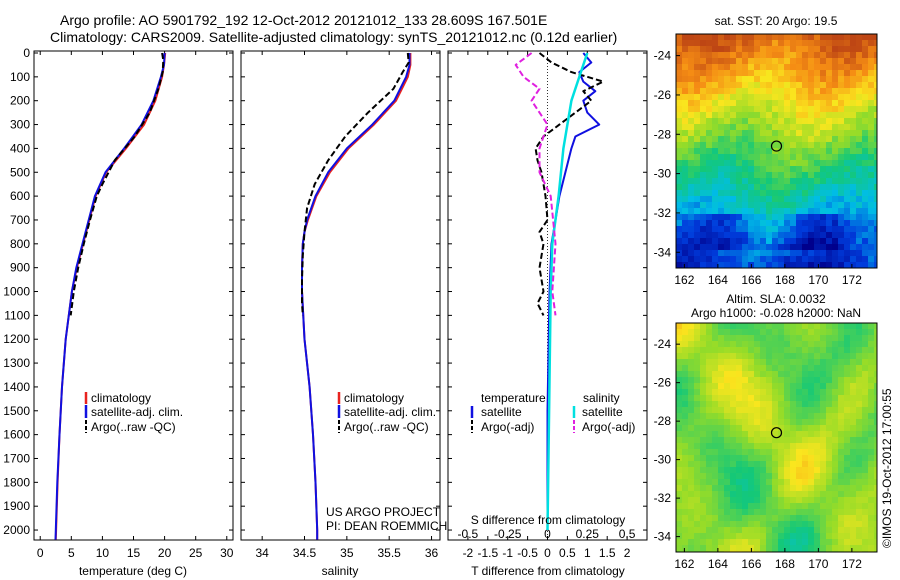 The image size is (900, 580). I want to click on legend-temperature-header: temperature, so click(513, 398).